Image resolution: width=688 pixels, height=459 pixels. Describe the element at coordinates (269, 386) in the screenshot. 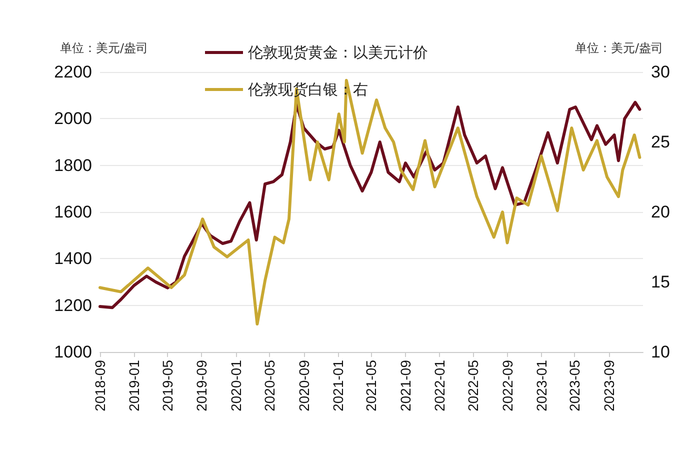

I see `x-tick-label: 2020-05` at that location.